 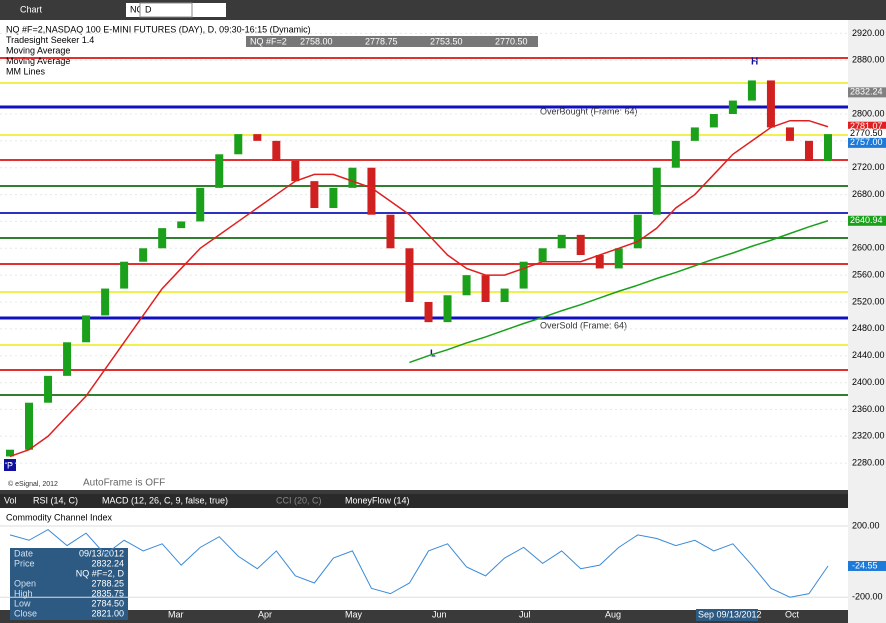 I want to click on cci-current: -24.55, so click(x=865, y=565).